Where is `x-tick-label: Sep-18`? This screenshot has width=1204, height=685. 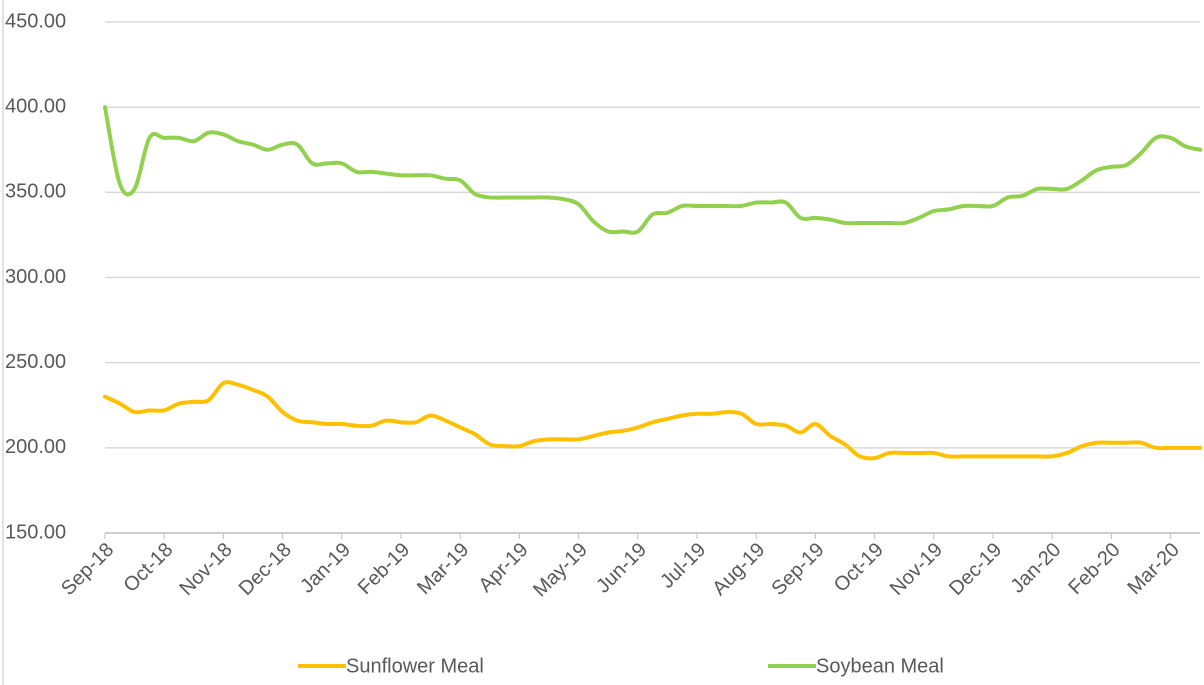 x-tick-label: Sep-18 is located at coordinates (87, 569).